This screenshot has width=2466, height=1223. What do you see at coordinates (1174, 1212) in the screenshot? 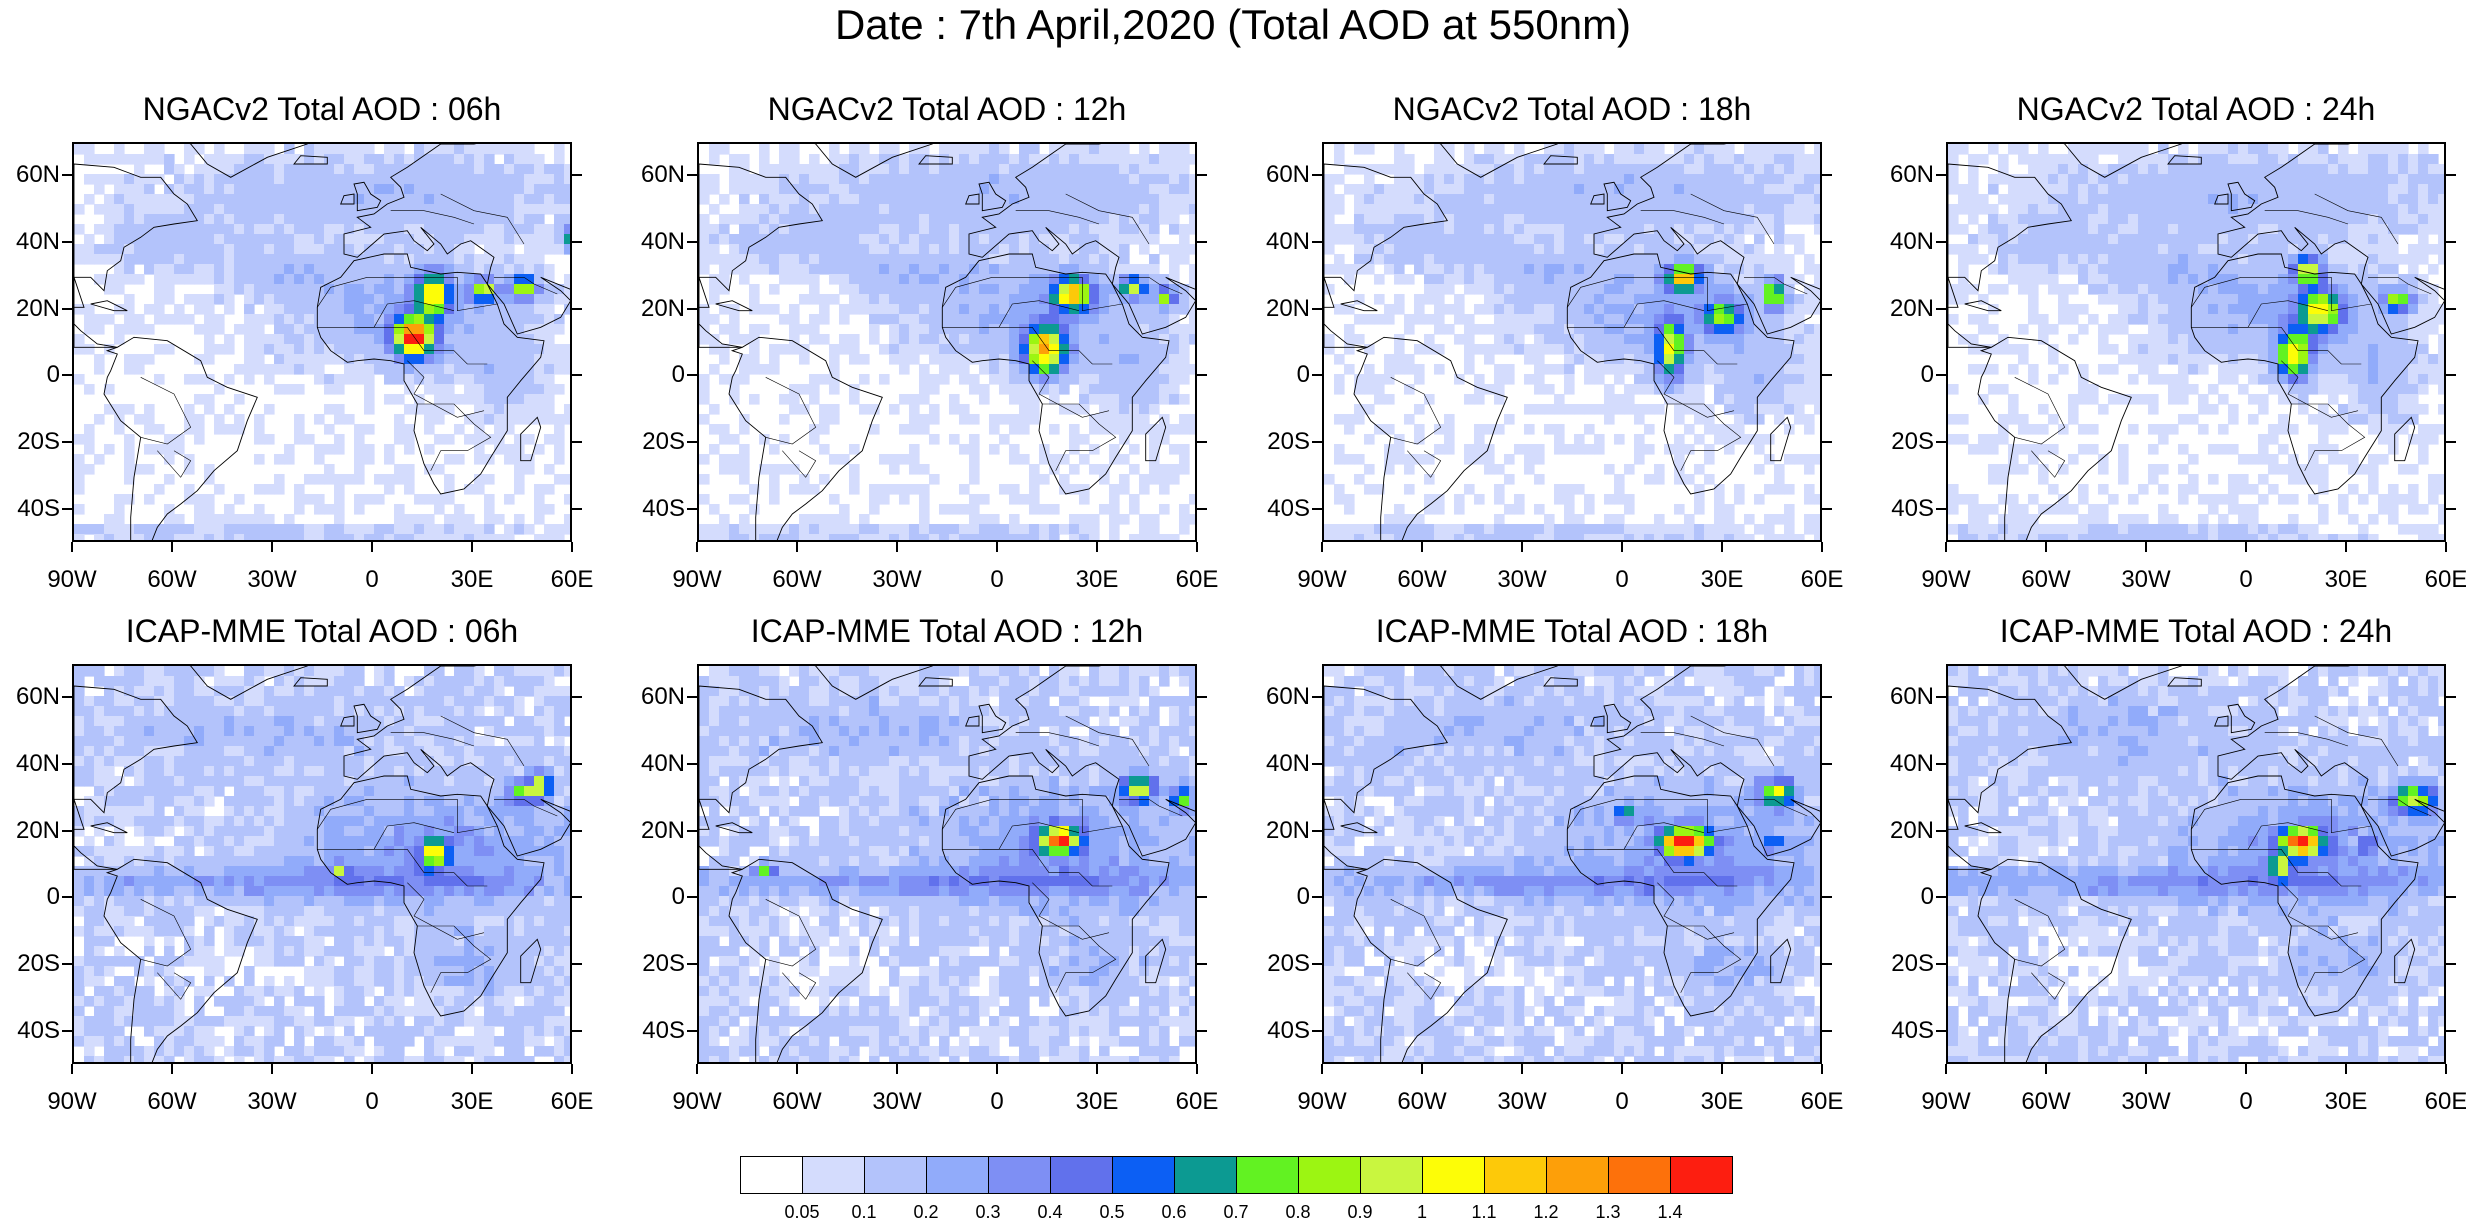
I see `colorbar-label: 0.6` at bounding box center [1174, 1212].